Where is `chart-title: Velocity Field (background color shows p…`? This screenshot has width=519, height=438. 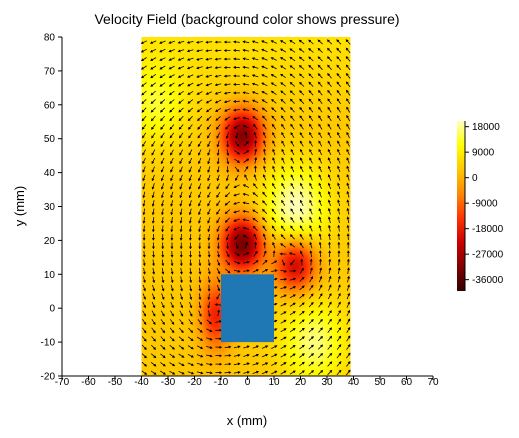 chart-title: Velocity Field (background color shows p… is located at coordinates (246, 19).